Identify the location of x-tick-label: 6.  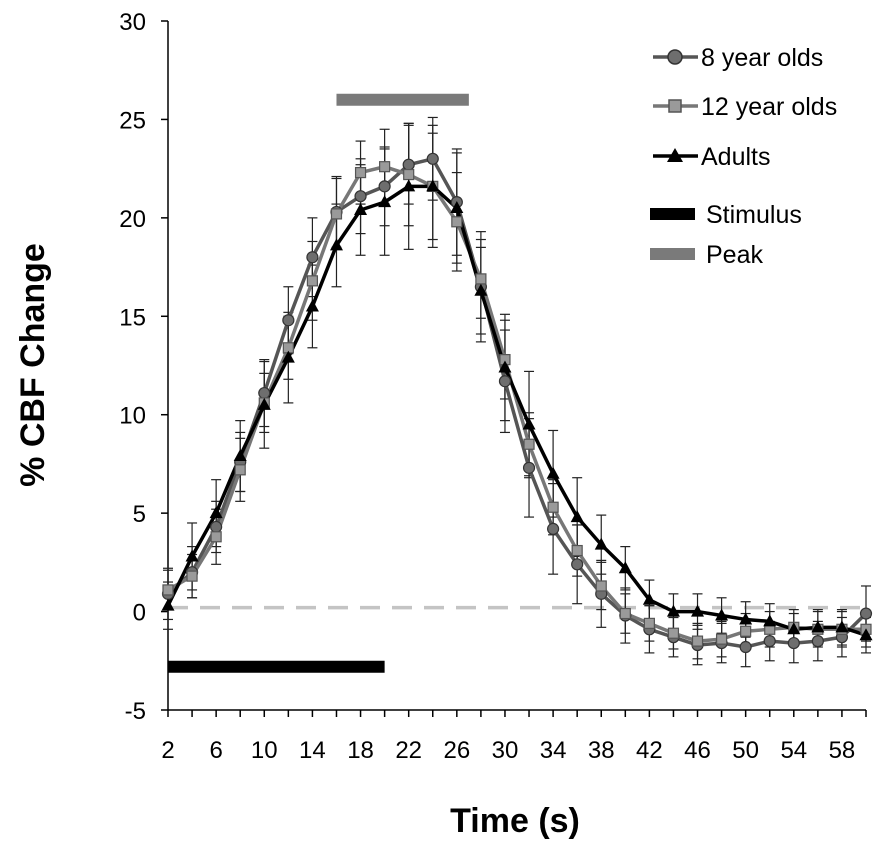
(215, 750).